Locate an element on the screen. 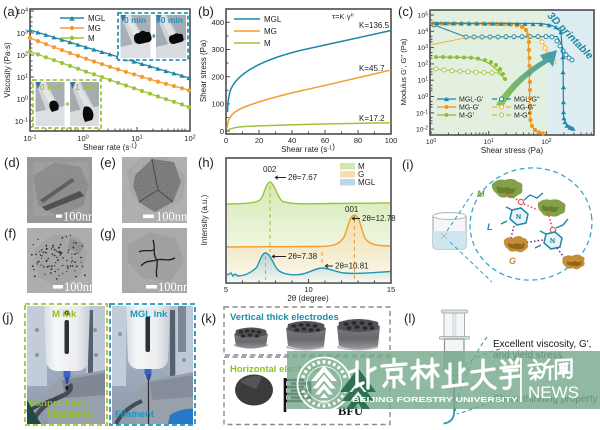 The height and width of the screenshot is (430, 600). svg-text: NEWS is located at coordinates (553, 392).